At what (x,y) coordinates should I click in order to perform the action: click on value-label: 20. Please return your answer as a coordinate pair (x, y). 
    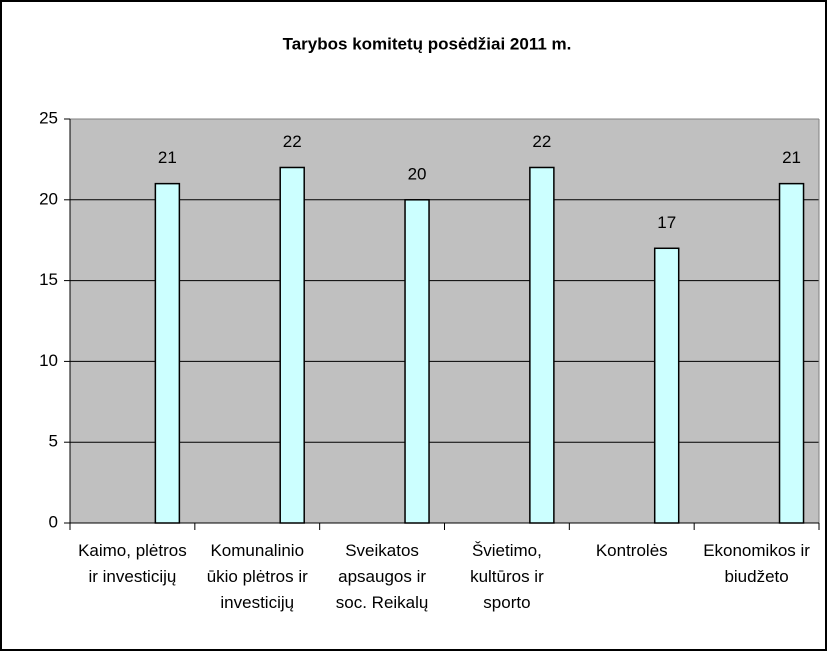
    Looking at the image, I should click on (417, 173).